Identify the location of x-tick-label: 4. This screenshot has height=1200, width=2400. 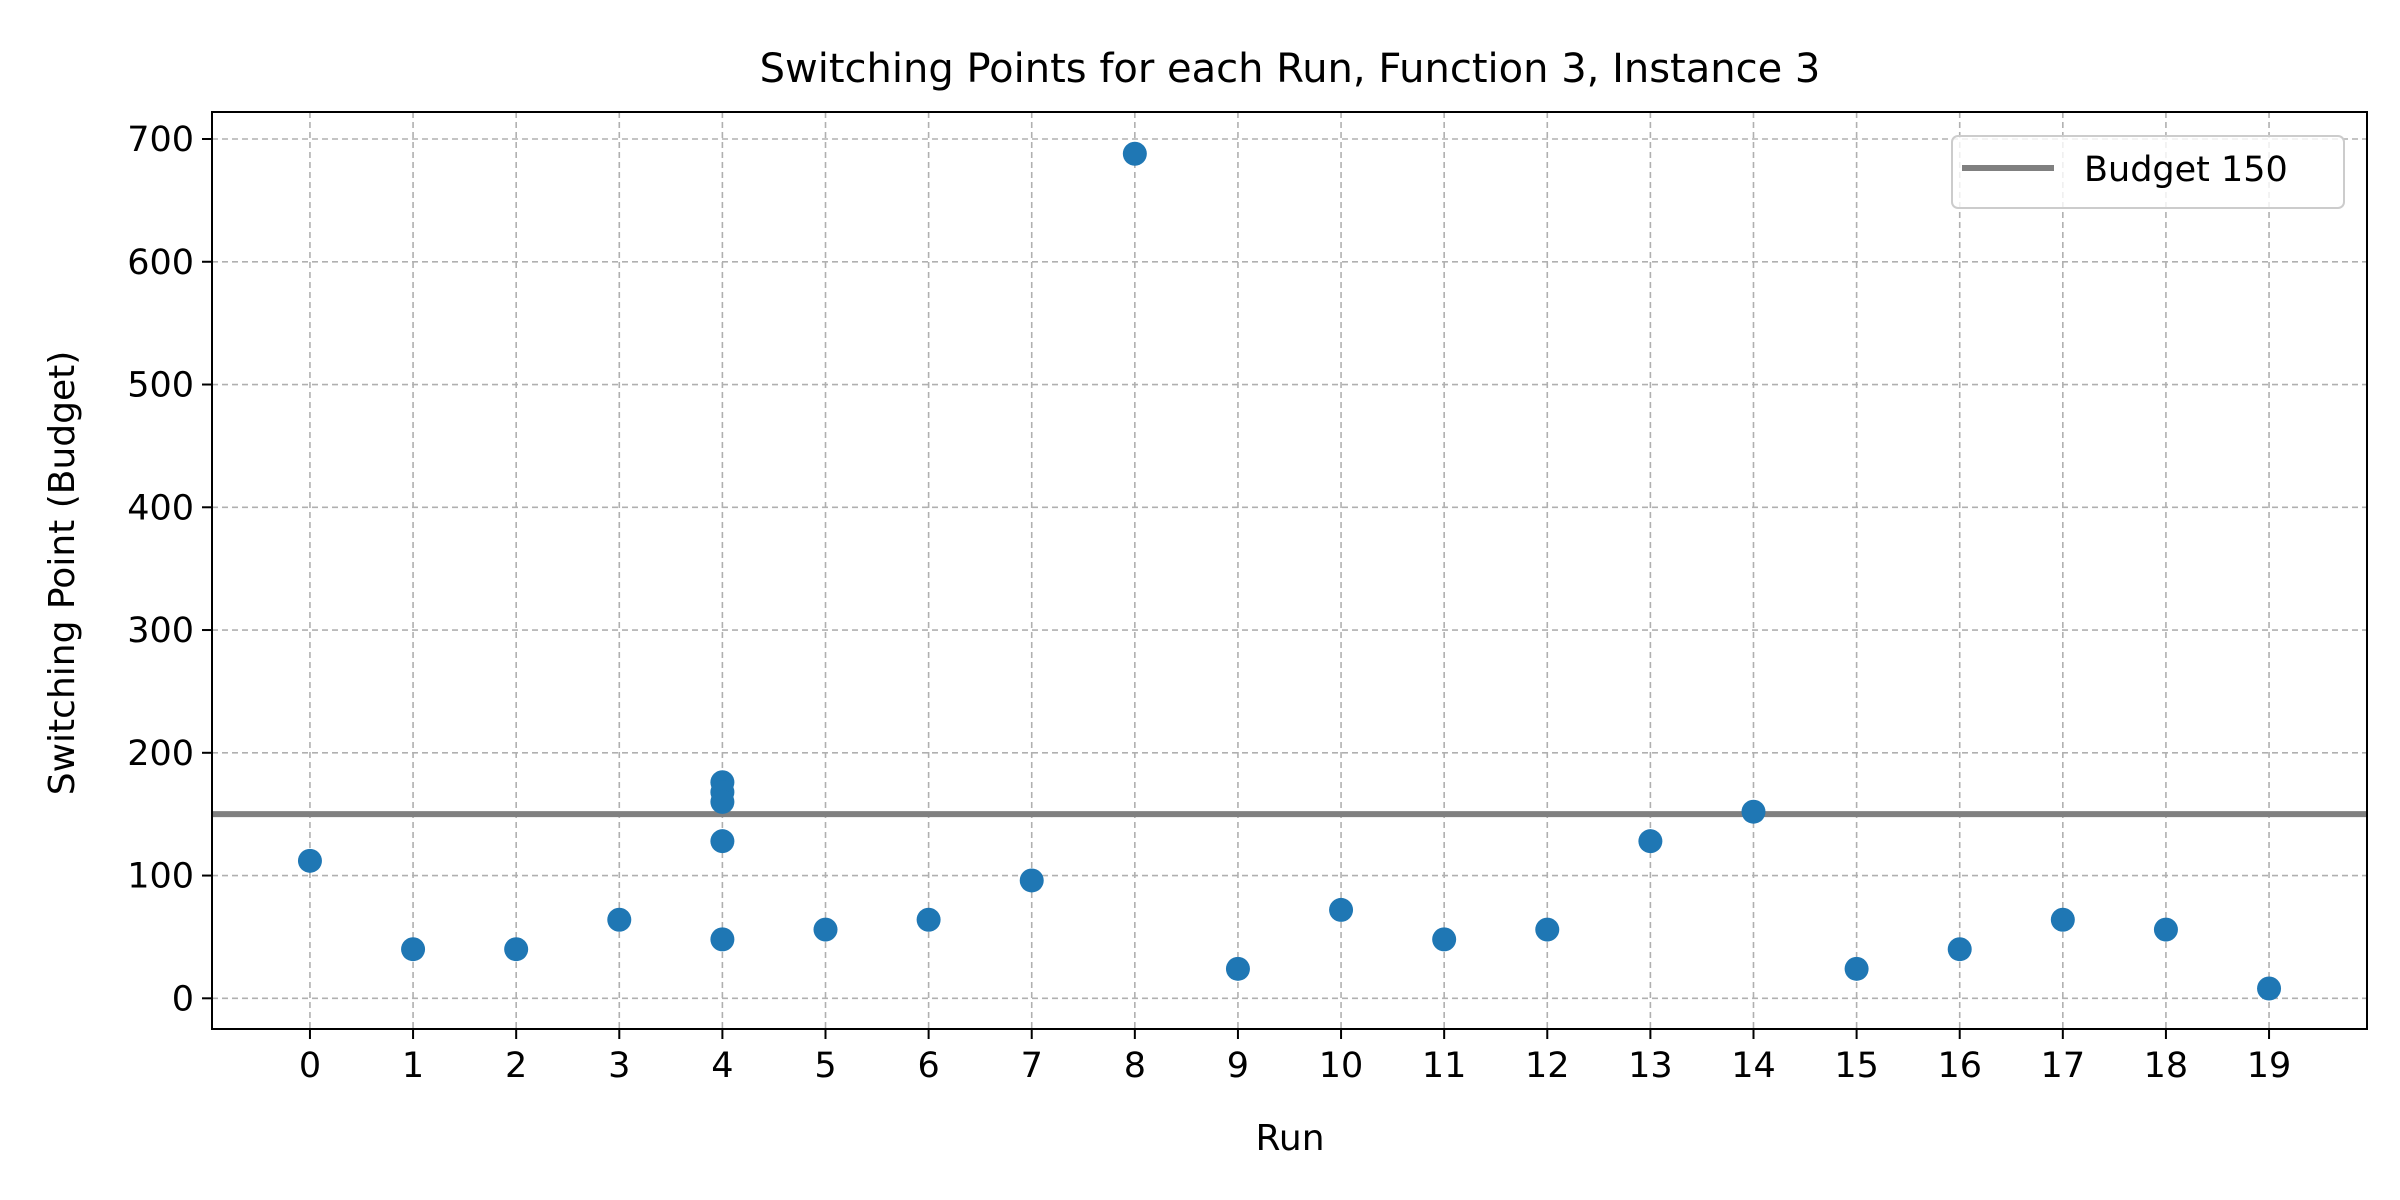
(722, 1066).